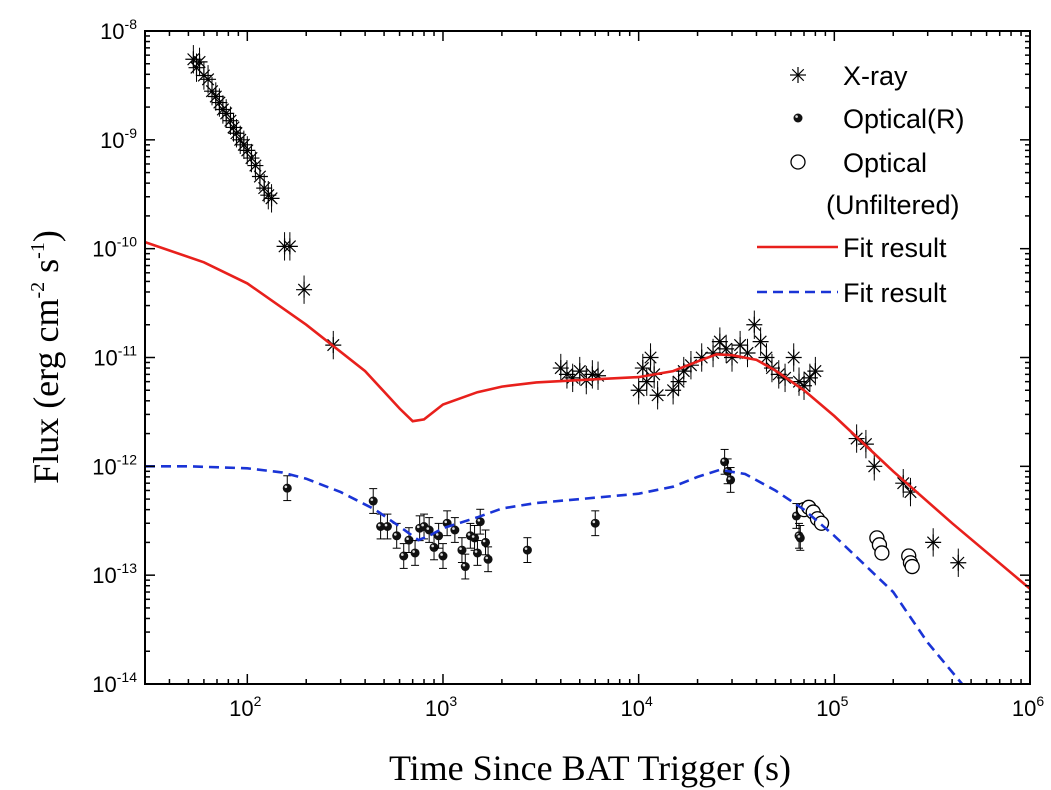 The image size is (1051, 790). I want to click on y-axis-label-main: Flux (erg cm, so click(46, 391).